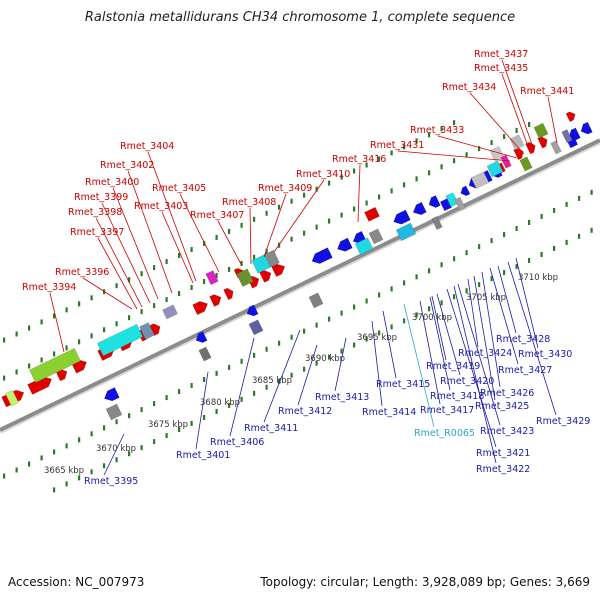  What do you see at coordinates (217, 215) in the screenshot?
I see `gene-label-forward: Rmet_3407` at bounding box center [217, 215].